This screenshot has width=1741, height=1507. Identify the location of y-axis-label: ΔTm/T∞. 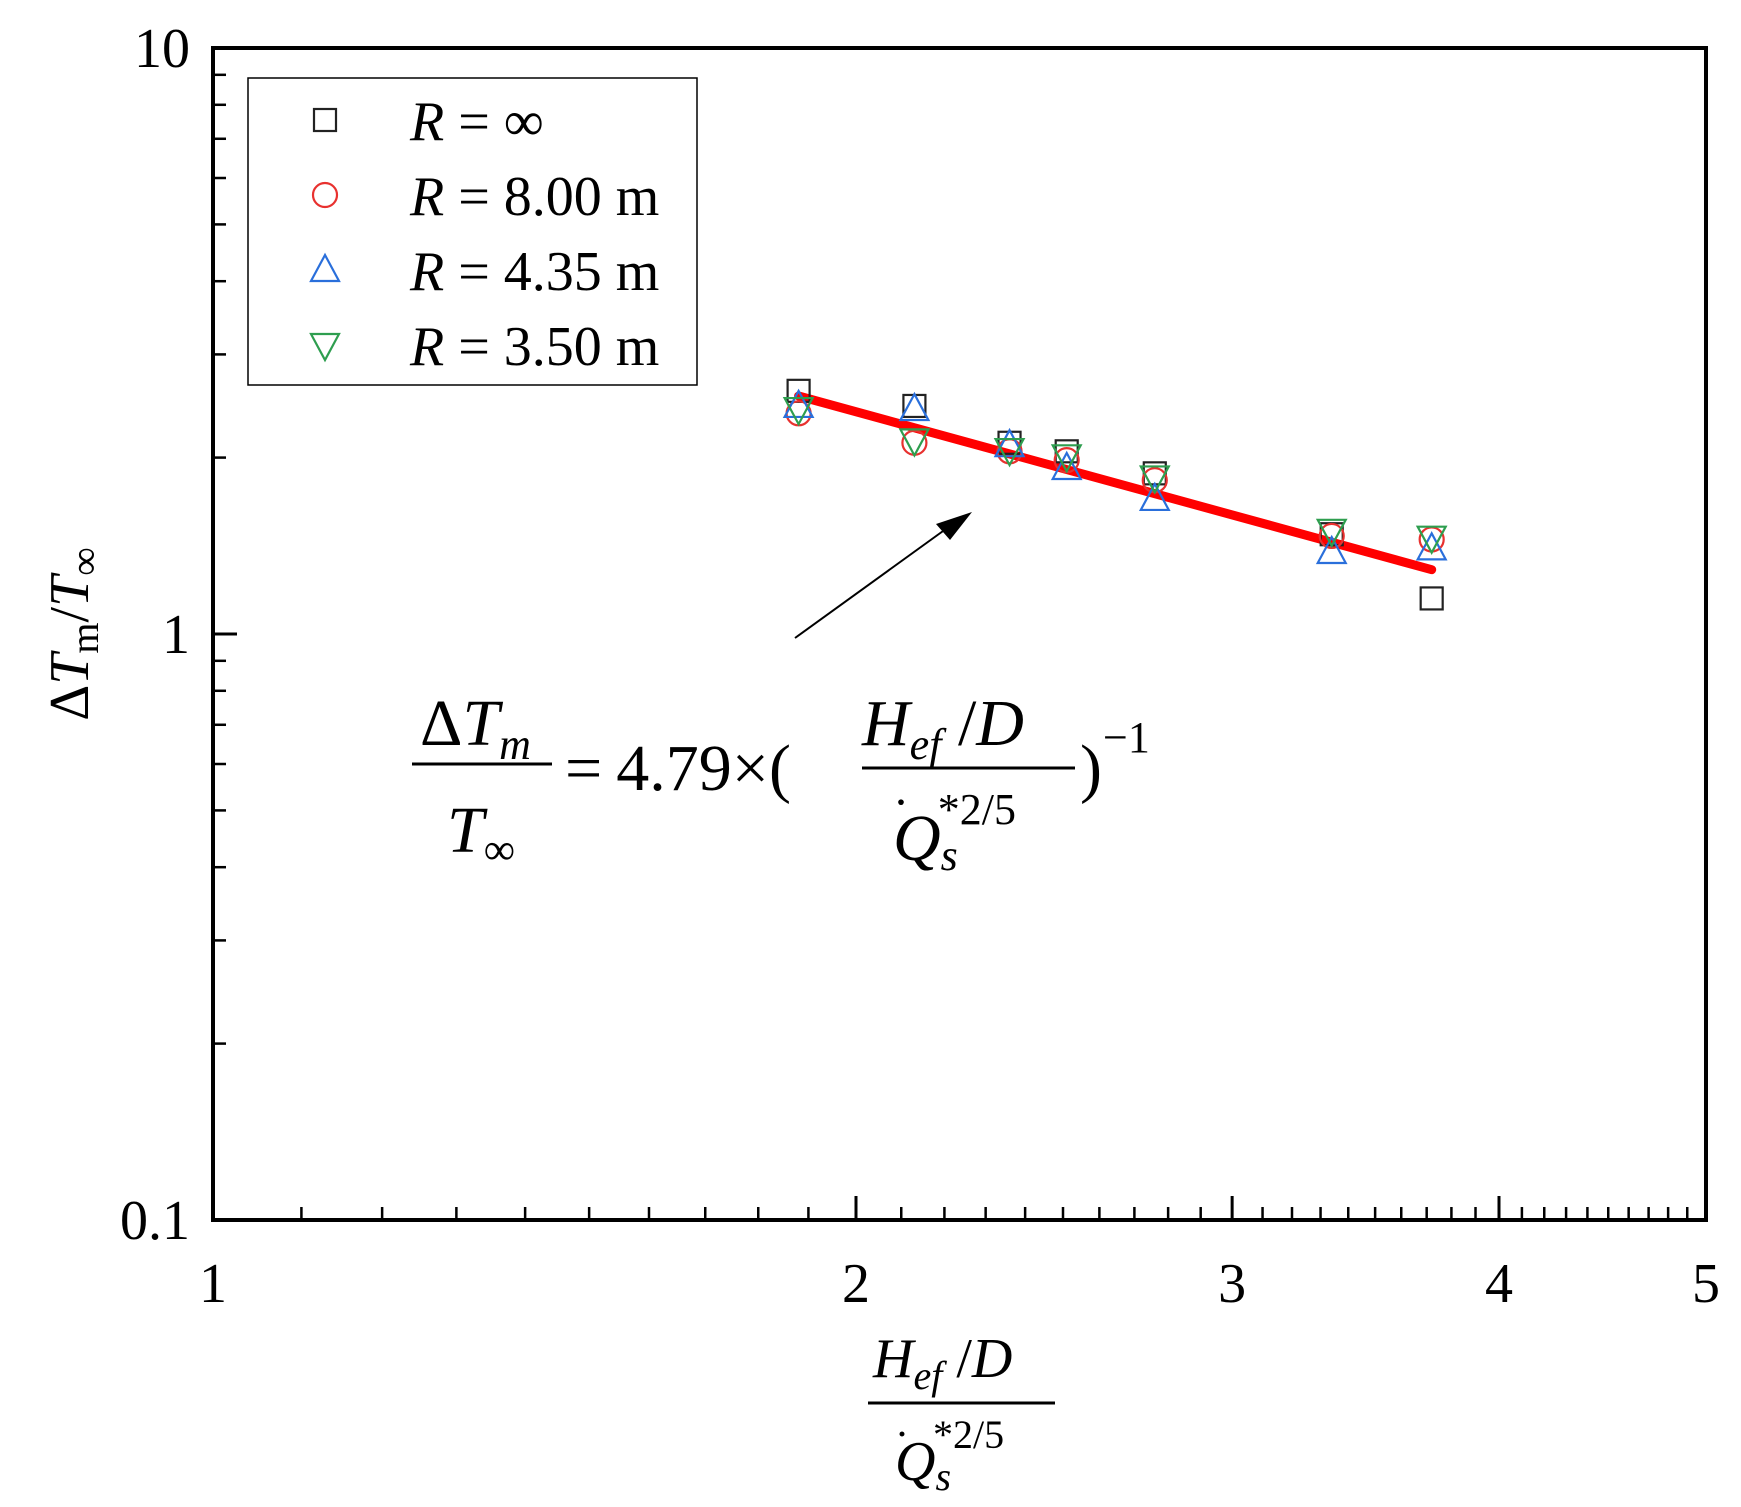
(73, 634).